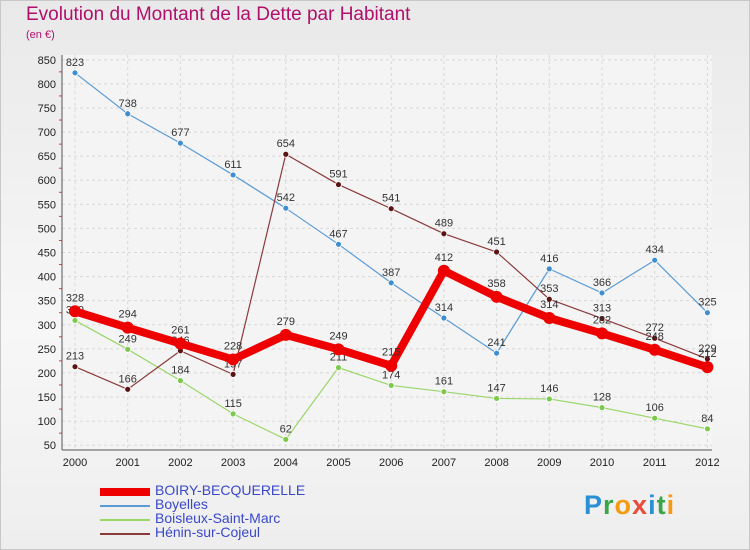 This screenshot has height=550, width=750. Describe the element at coordinates (128, 104) in the screenshot. I see `data-label-boyelles: 738` at that location.